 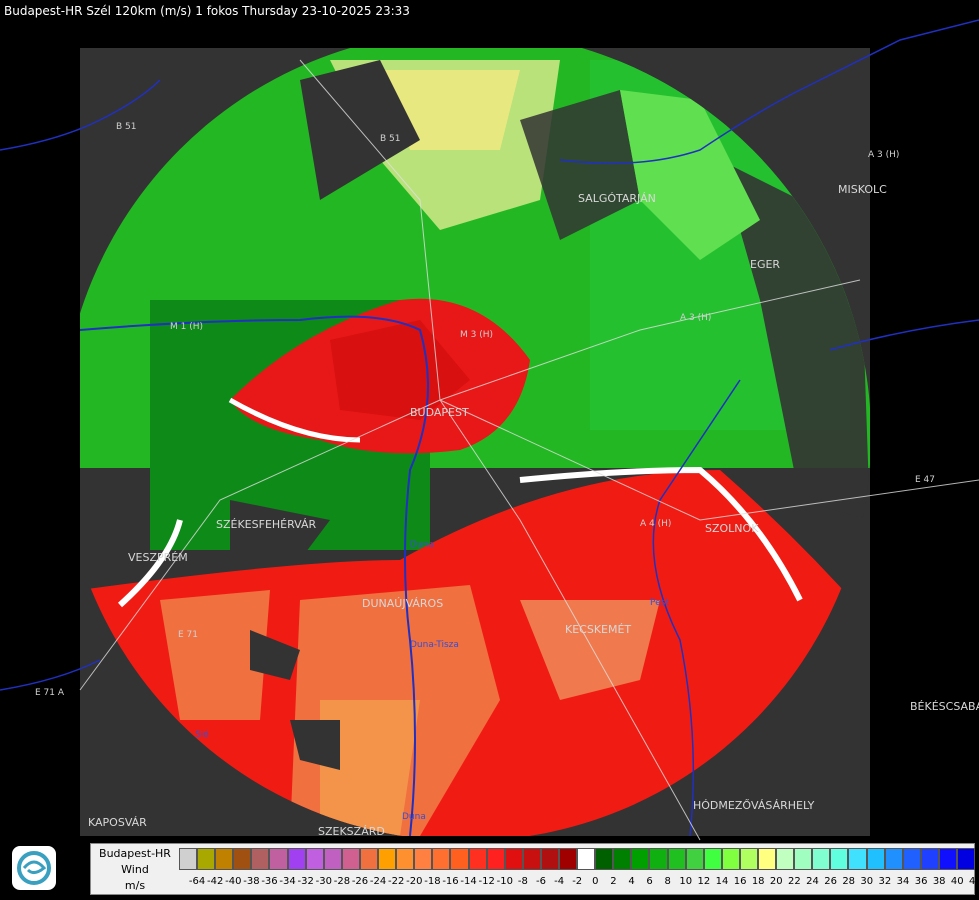 What do you see at coordinates (202, 735) in the screenshot?
I see `river-label: Sió` at bounding box center [202, 735].